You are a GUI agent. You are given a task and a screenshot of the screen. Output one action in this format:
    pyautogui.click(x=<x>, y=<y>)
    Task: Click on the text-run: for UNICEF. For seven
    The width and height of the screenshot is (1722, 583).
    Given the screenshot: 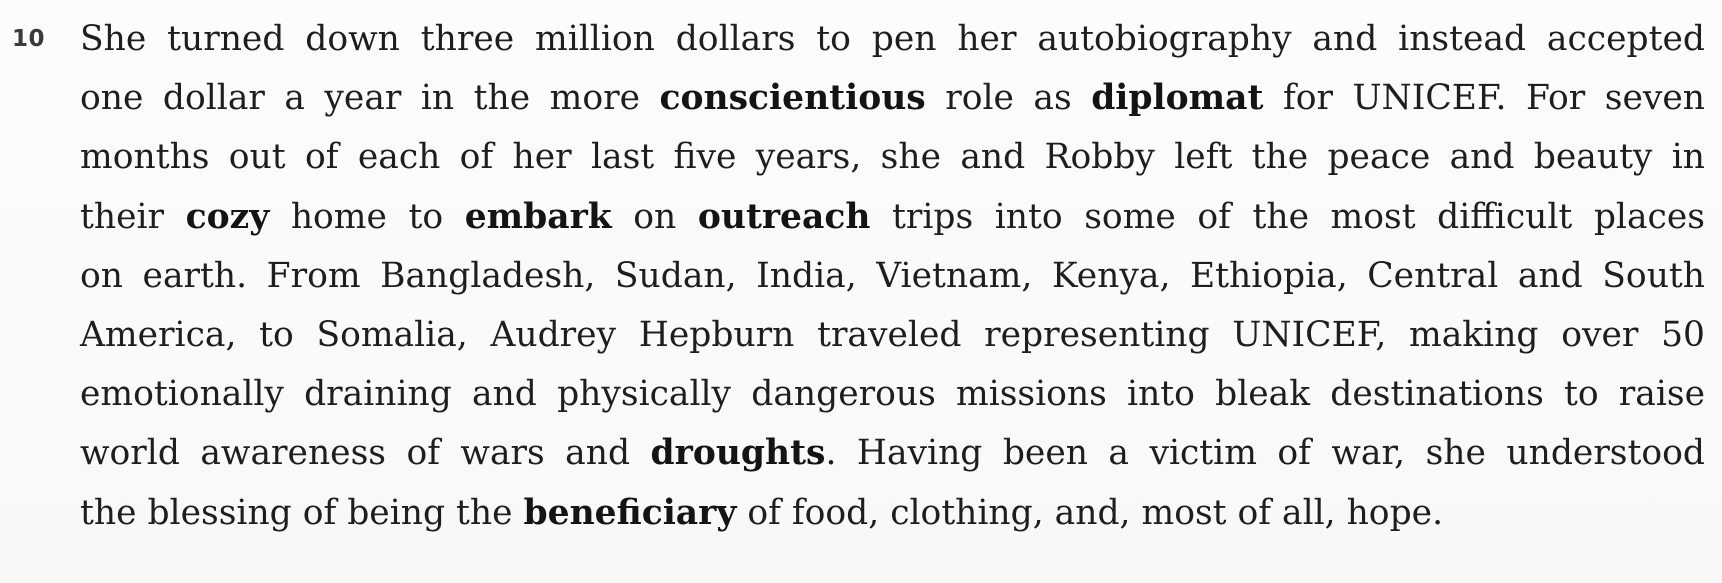 What is the action you would take?
    pyautogui.click(x=1484, y=98)
    